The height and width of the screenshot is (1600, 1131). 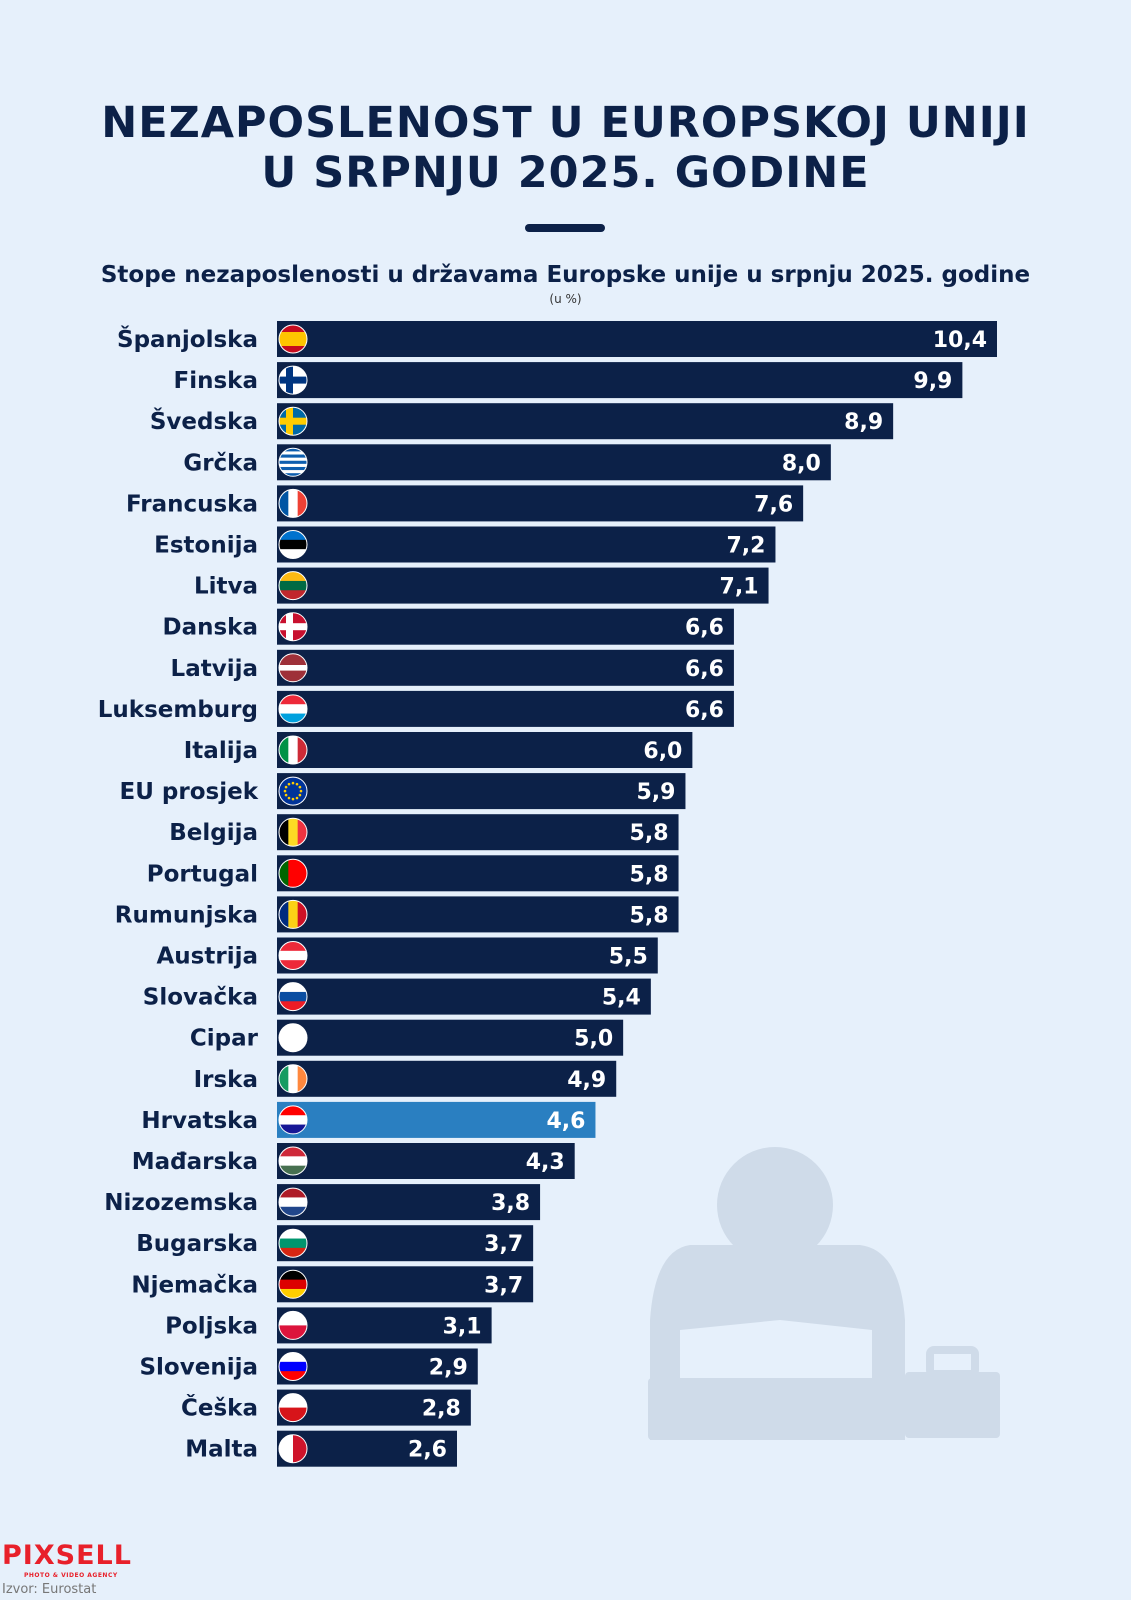 What do you see at coordinates (293, 1325) in the screenshot?
I see `flag-poljska-icon` at bounding box center [293, 1325].